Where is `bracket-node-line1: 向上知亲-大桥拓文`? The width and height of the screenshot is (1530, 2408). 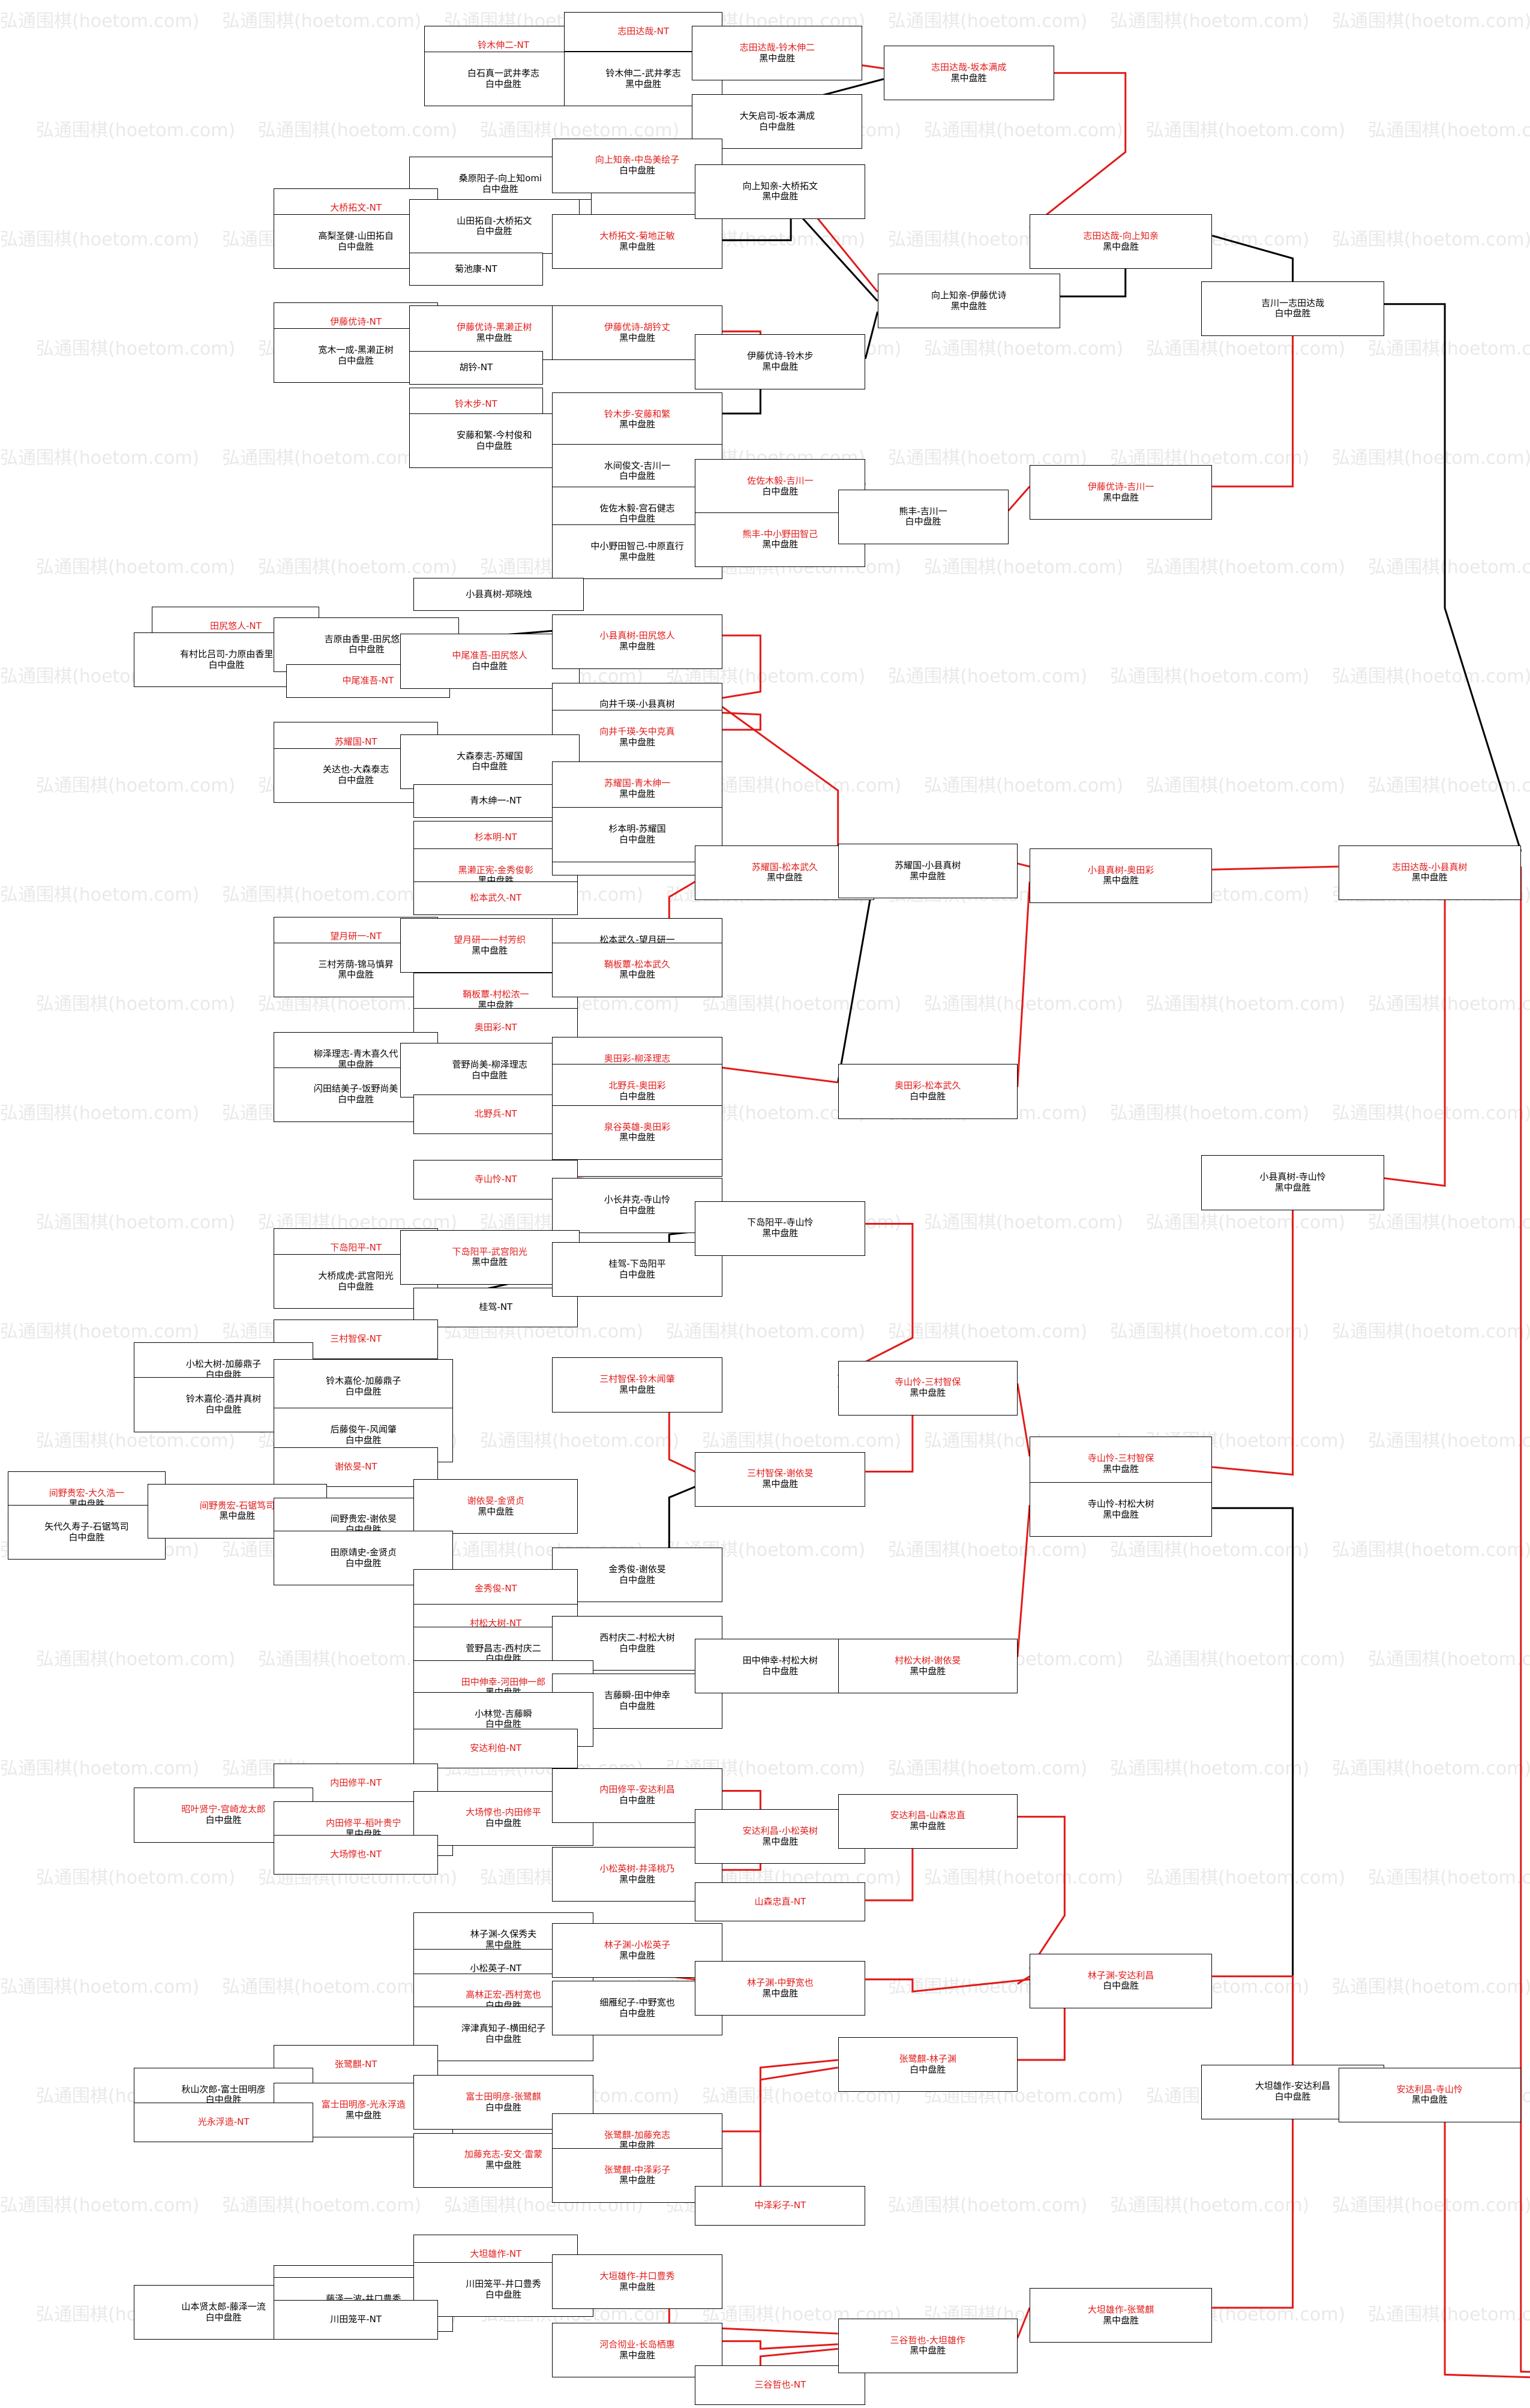
bracket-node-line1: 向上知亲-大桥拓文 is located at coordinates (780, 186).